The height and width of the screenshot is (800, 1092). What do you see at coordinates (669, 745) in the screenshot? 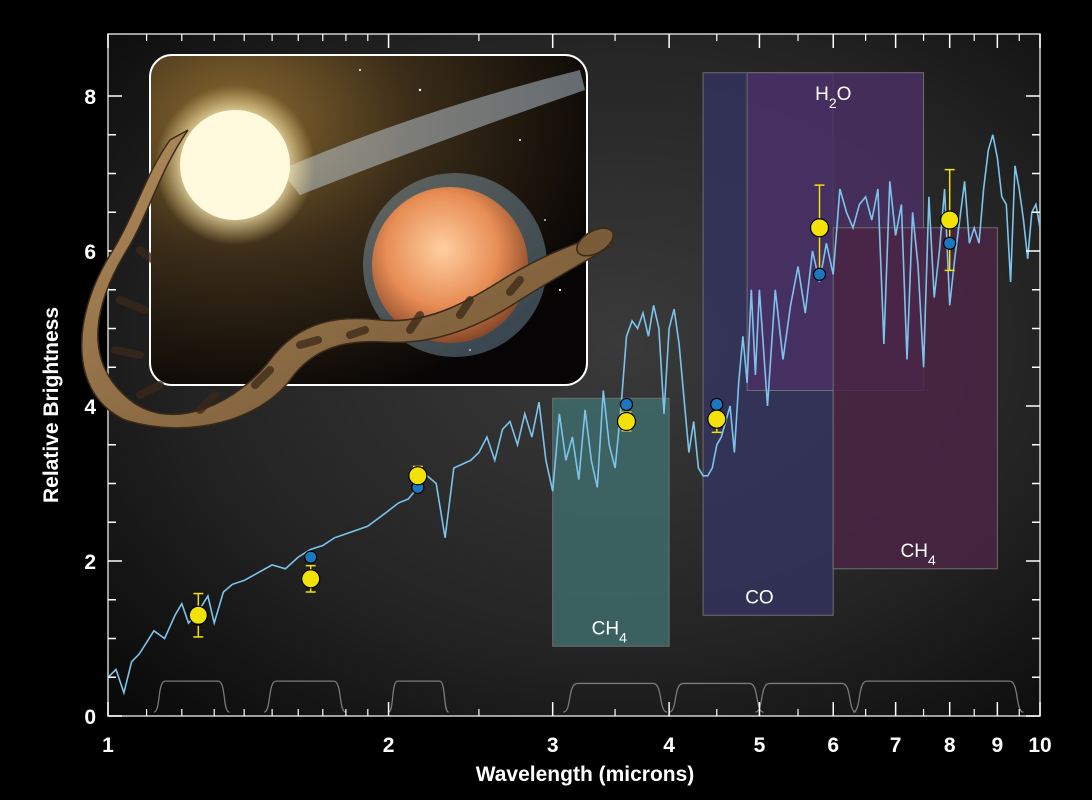
I see `x-tick-label: 4` at bounding box center [669, 745].